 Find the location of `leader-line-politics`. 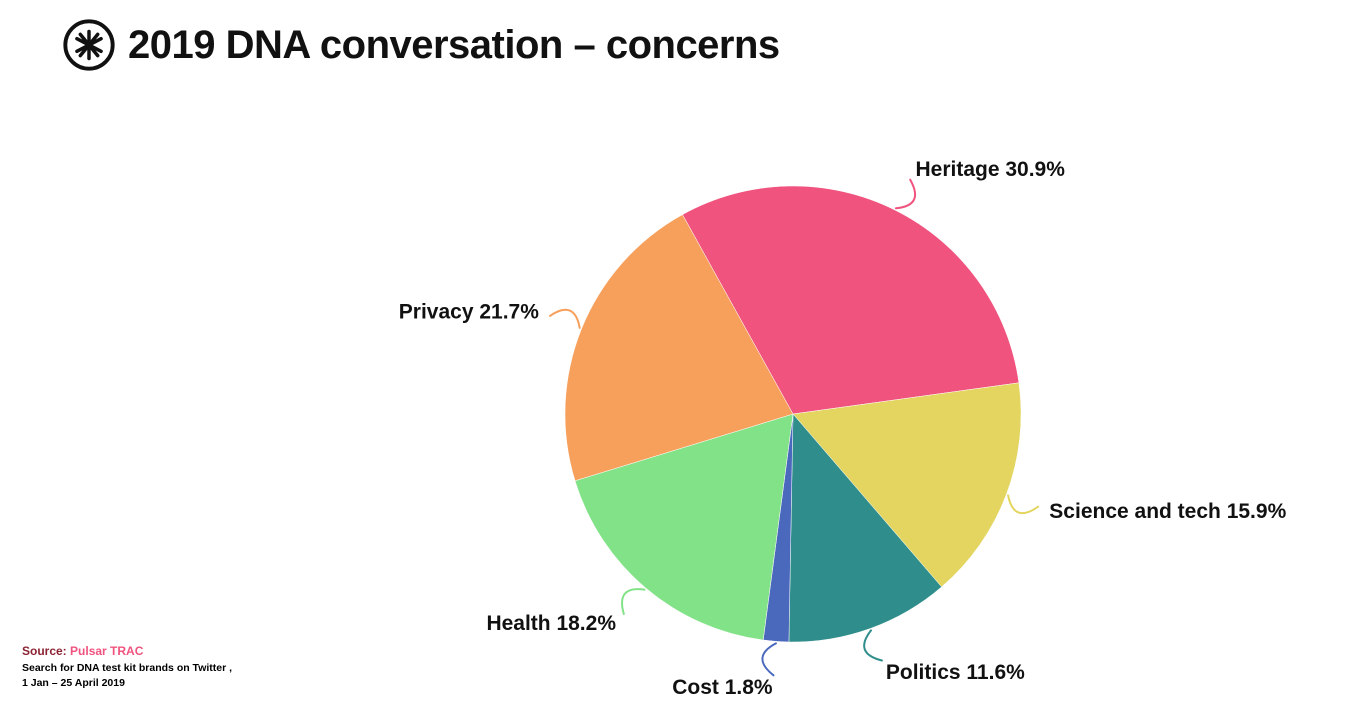

leader-line-politics is located at coordinates (873, 645).